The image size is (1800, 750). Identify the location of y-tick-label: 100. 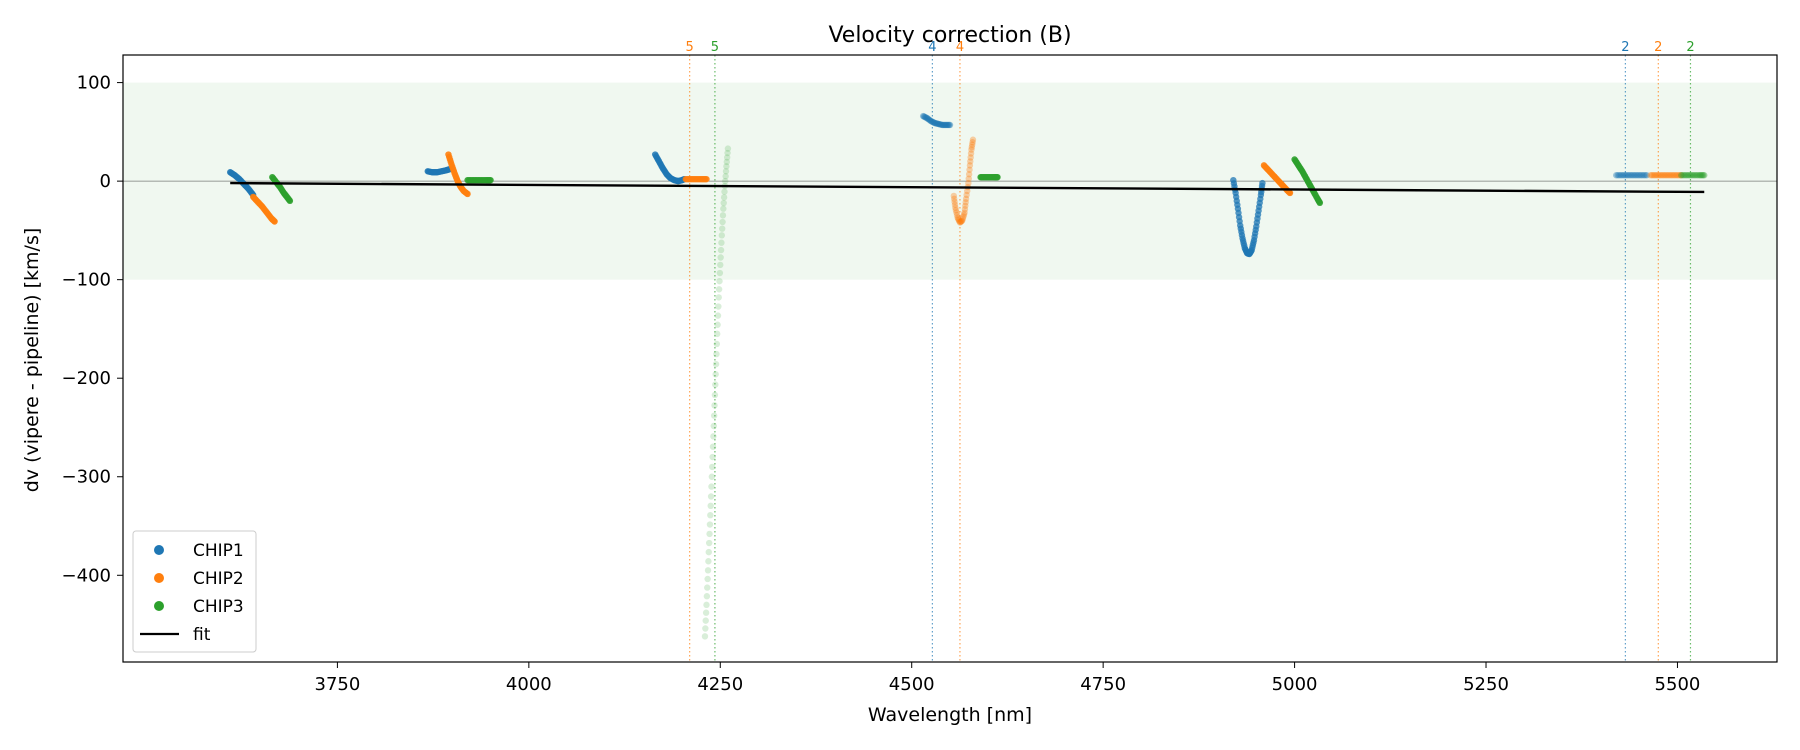
(94, 83).